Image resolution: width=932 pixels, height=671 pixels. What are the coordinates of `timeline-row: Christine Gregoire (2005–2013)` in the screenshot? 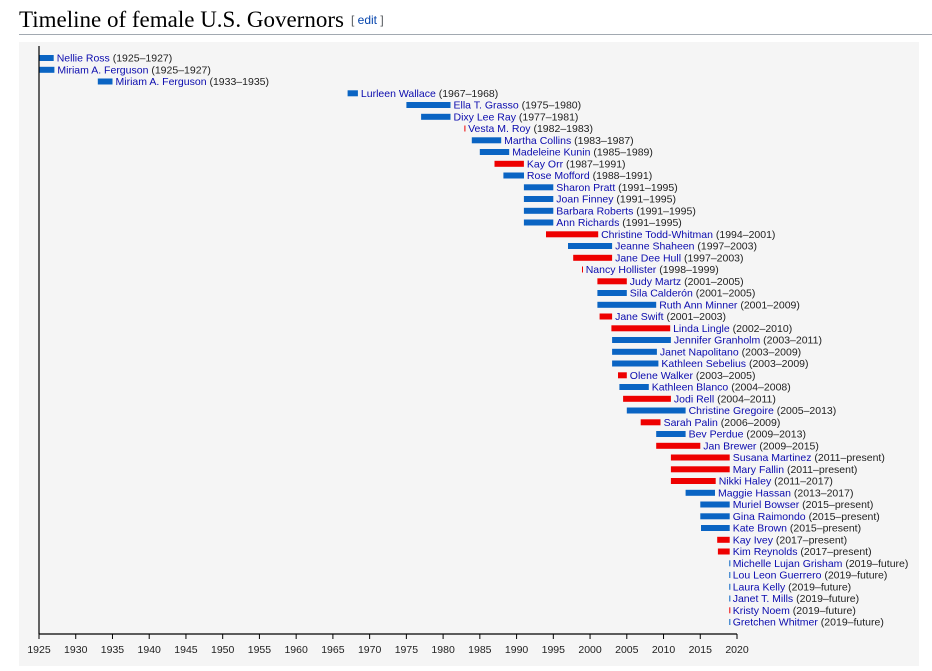 It's located at (731, 411).